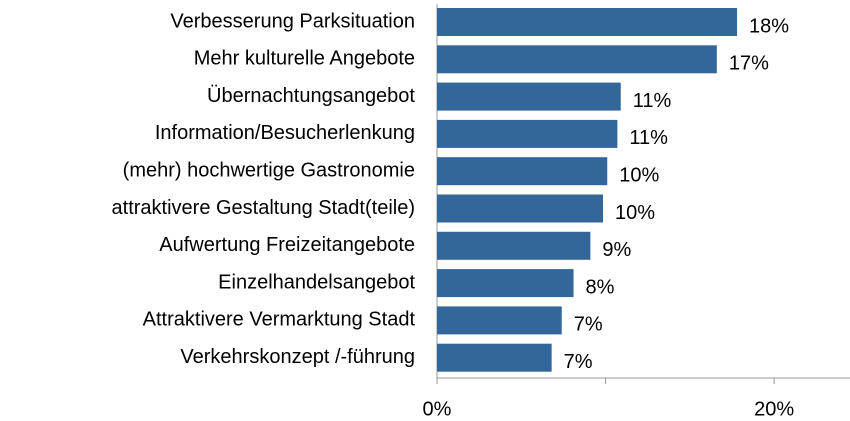 Image resolution: width=850 pixels, height=421 pixels. Describe the element at coordinates (292, 21) in the screenshot. I see `category-label: Verbesserung Parksituation` at that location.